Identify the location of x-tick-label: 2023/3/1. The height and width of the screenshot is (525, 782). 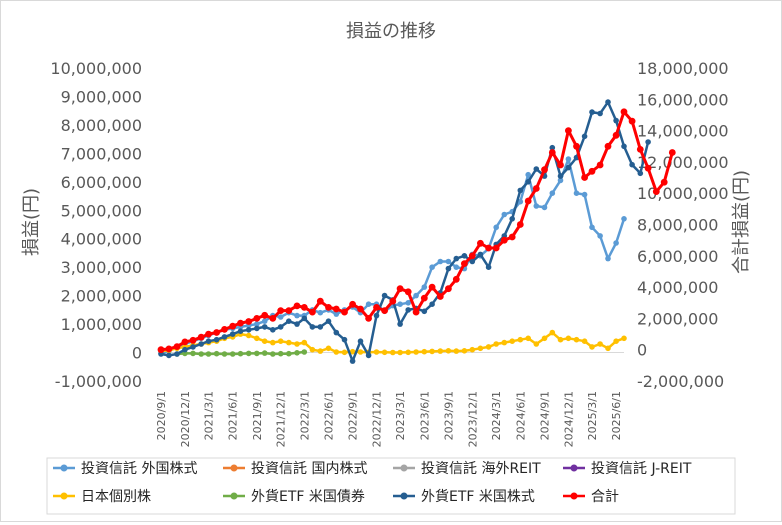
(400, 415).